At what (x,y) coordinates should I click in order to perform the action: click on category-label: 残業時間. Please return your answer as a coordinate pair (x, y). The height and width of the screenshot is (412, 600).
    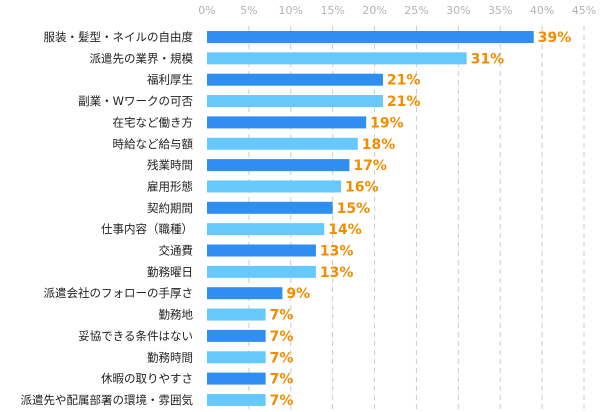
    Looking at the image, I should click on (170, 165).